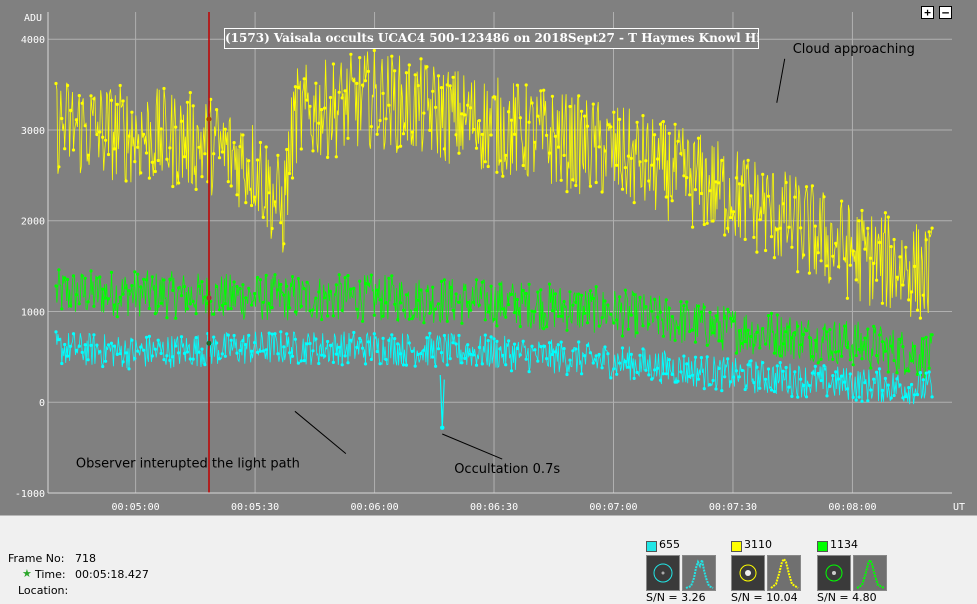 The width and height of the screenshot is (977, 604). Describe the element at coordinates (733, 507) in the screenshot. I see `x-tick-label: 00:07:30` at that location.